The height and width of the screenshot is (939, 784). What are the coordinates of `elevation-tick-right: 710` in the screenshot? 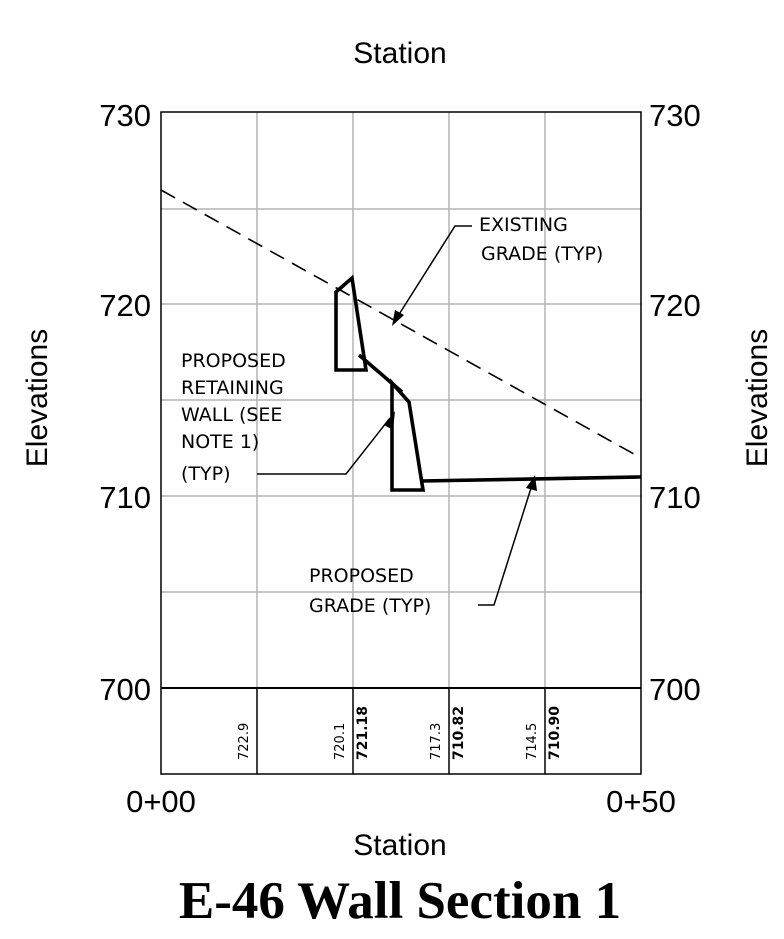 It's located at (675, 497).